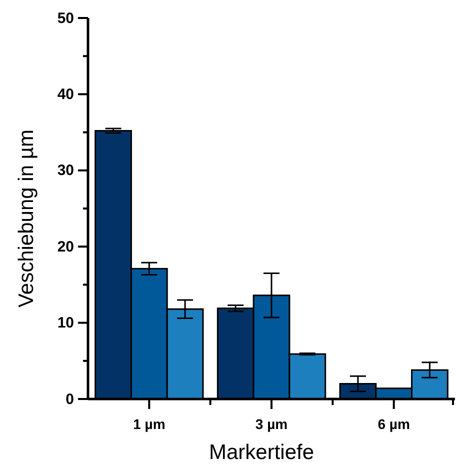  Describe the element at coordinates (65, 18) in the screenshot. I see `y-tick-label: 50` at that location.